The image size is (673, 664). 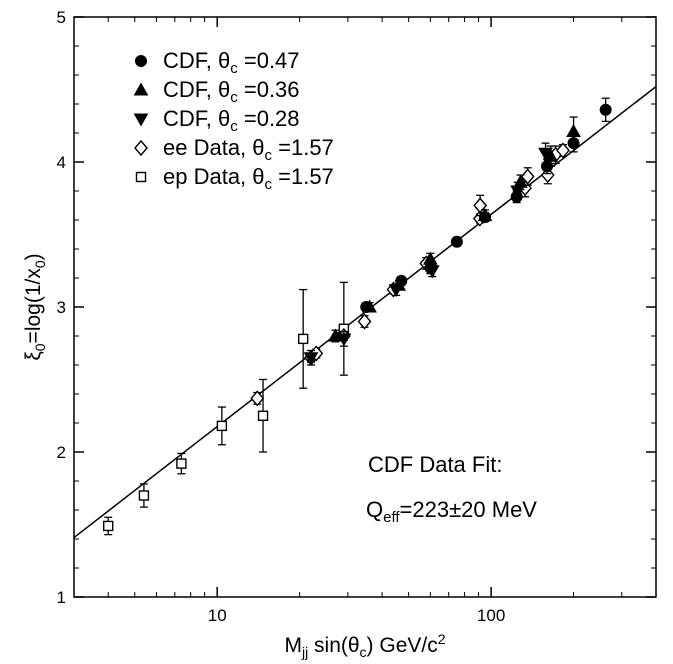 I want to click on legend-label-main: ep Data, θ, so click(x=214, y=176).